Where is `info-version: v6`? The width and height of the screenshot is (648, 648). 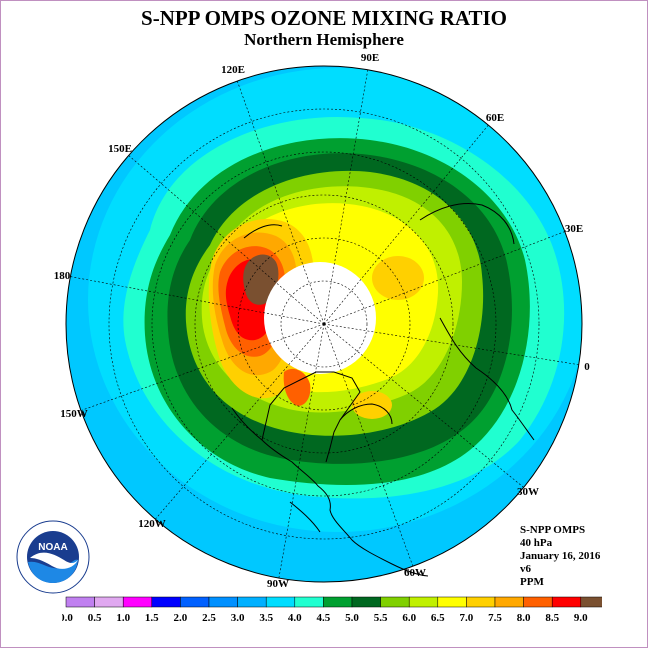
info-version: v6 is located at coordinates (525, 569).